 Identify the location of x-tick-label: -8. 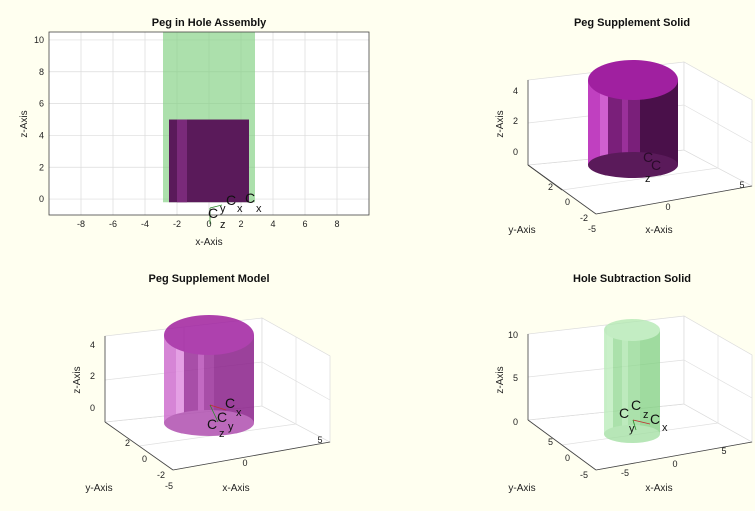
(81, 224).